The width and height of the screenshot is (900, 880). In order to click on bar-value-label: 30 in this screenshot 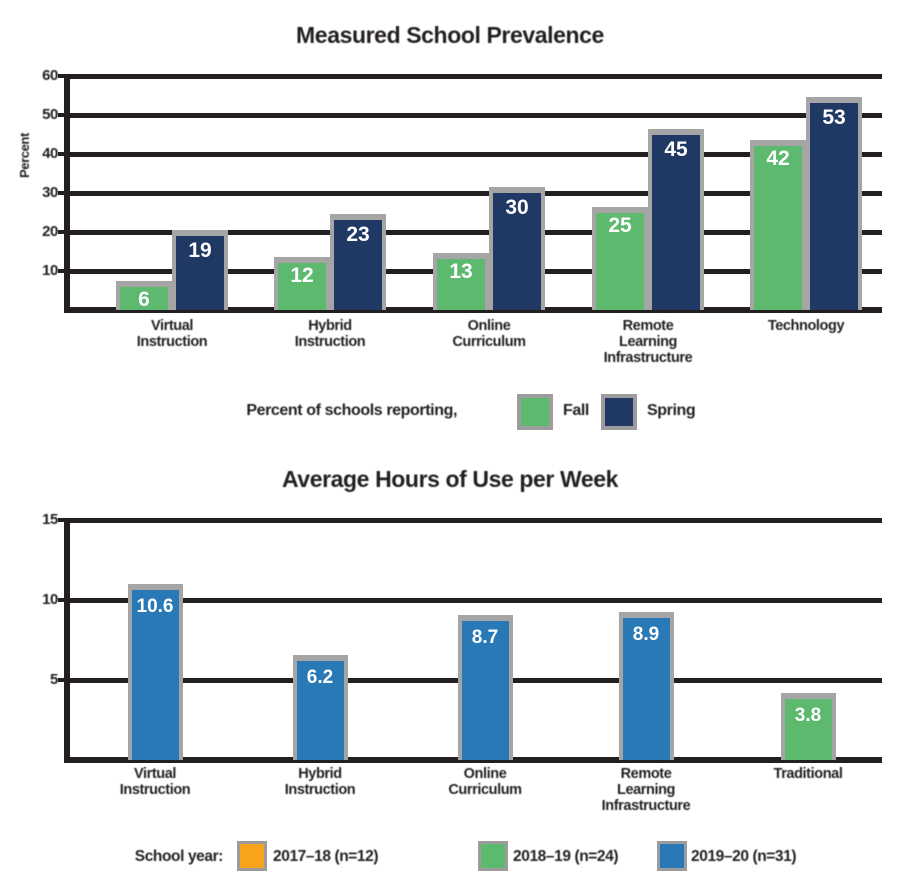, I will do `click(517, 207)`.